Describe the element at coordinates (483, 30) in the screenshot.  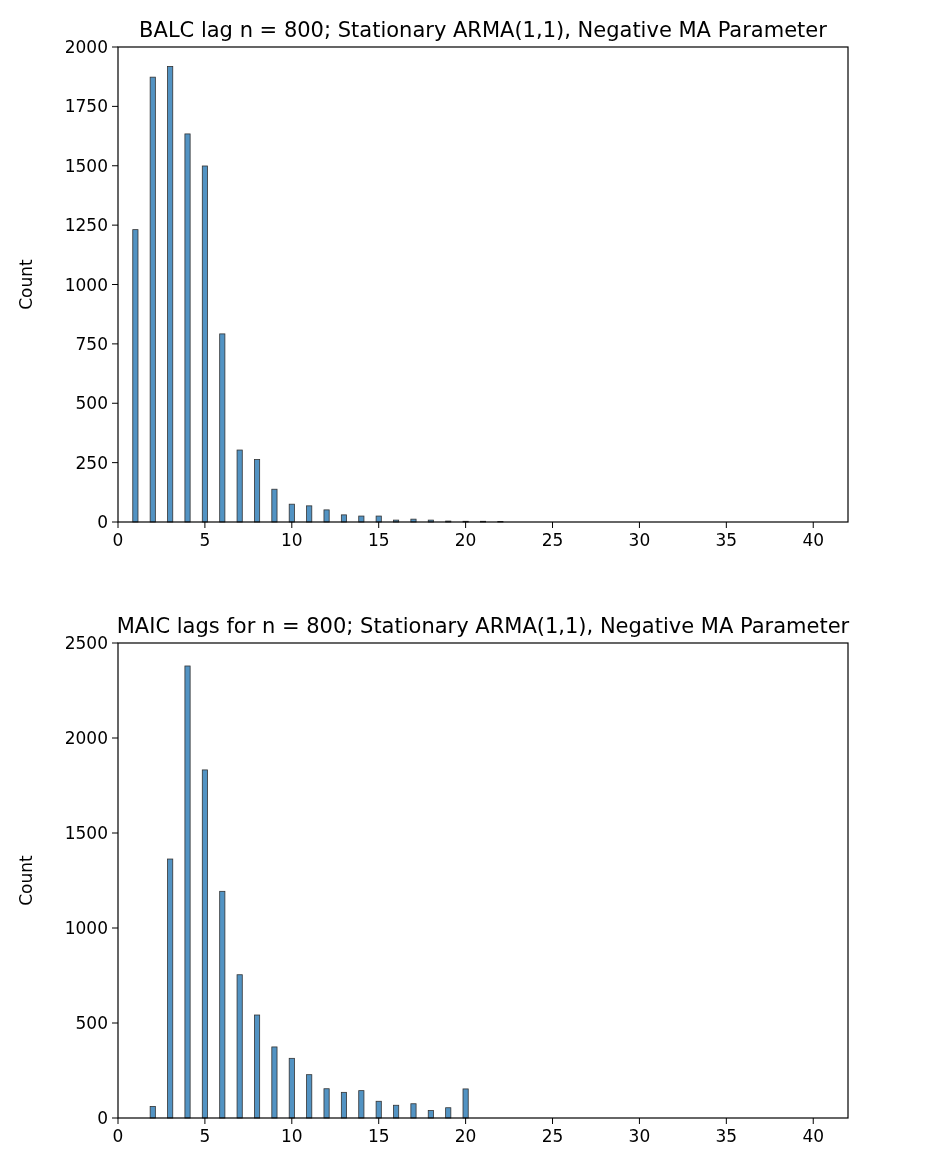
I see `chart-title: BALC lag n = 800; Stationary ARMA(1,1), Negative MA Parameter` at that location.